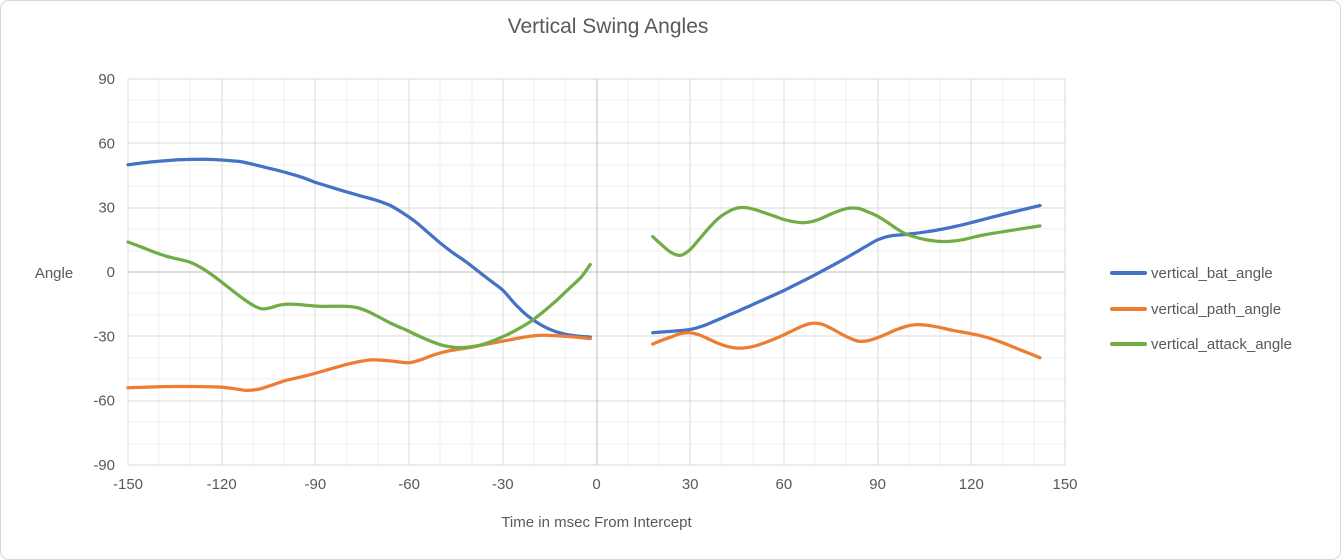  What do you see at coordinates (128, 484) in the screenshot?
I see `x-tick-label: -150` at bounding box center [128, 484].